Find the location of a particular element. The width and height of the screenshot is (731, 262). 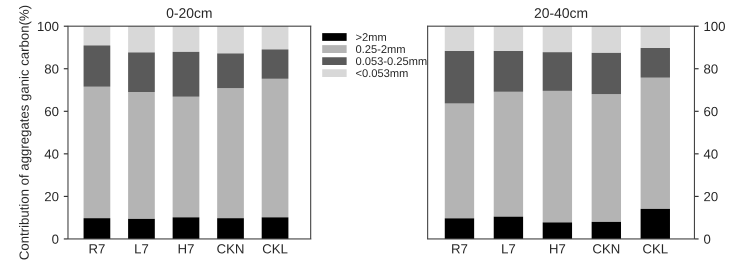

chart-title: 20-40cm is located at coordinates (561, 13).